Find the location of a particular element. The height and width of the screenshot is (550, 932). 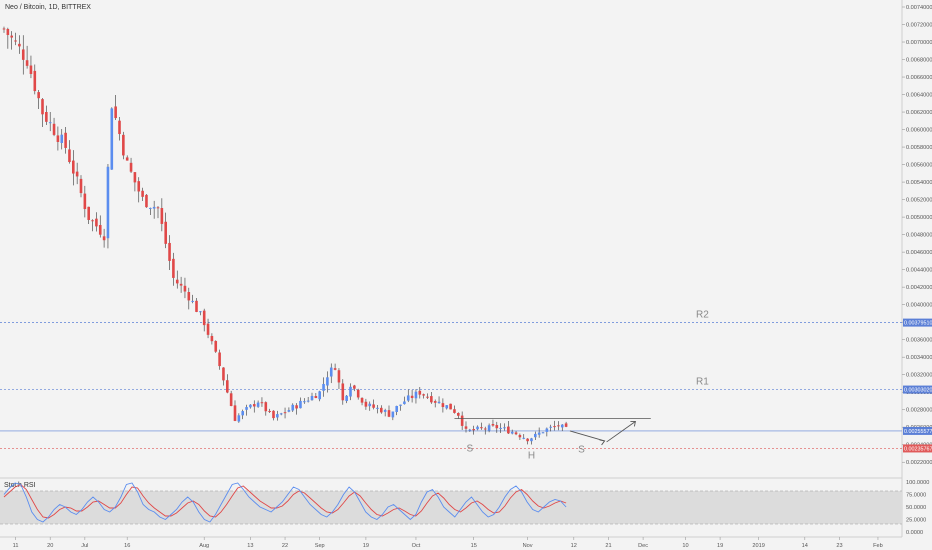

pattern-label: S is located at coordinates (581, 450).